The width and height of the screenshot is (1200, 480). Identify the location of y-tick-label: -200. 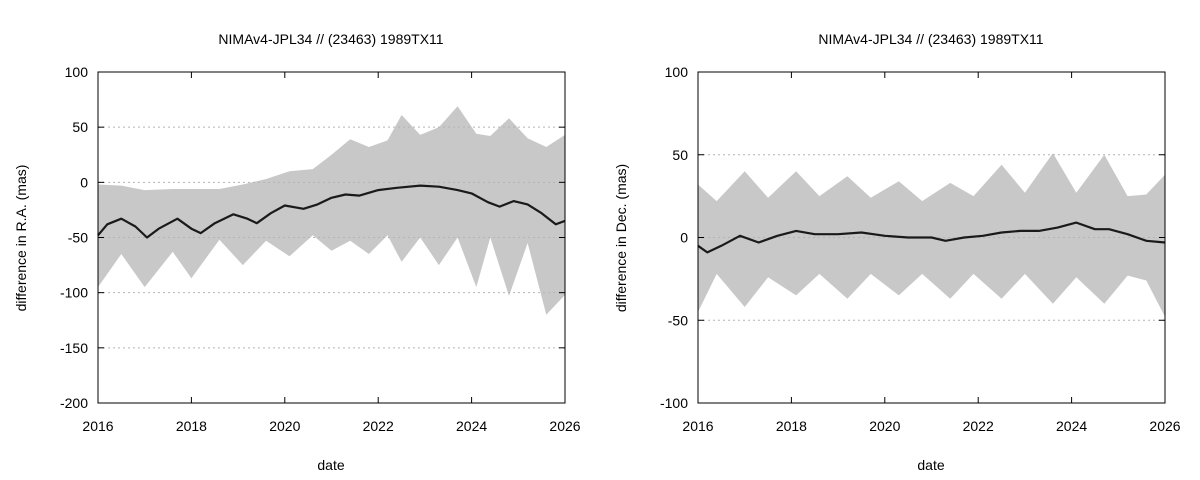
(74, 403).